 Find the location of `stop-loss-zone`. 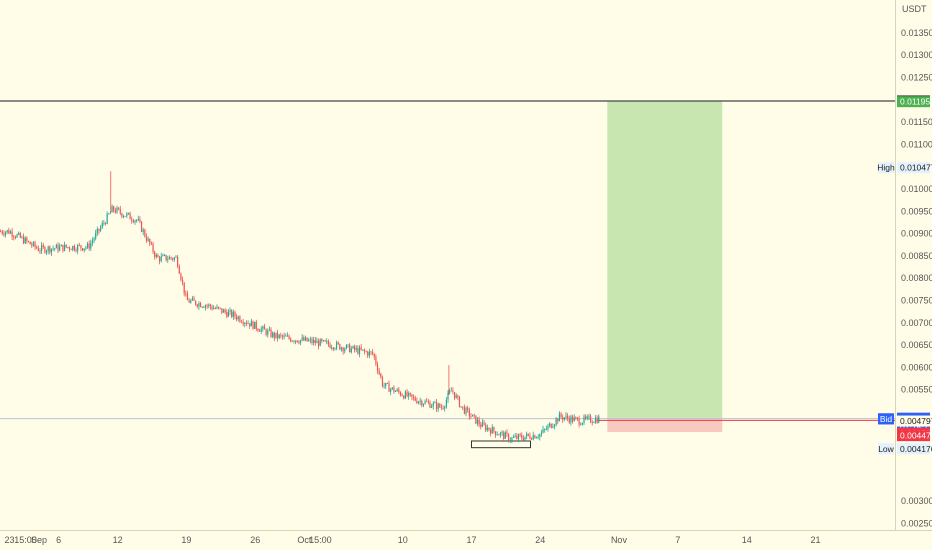

stop-loss-zone is located at coordinates (665, 425).